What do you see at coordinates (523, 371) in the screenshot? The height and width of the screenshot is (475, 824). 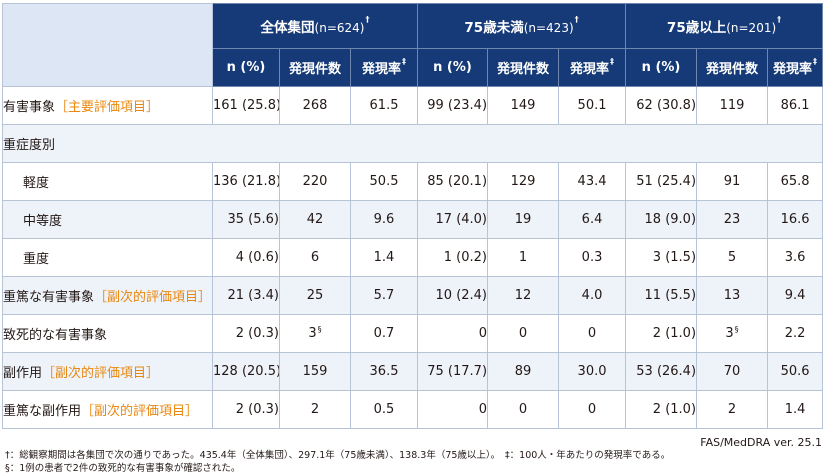 I see `cell-count-value: 89` at bounding box center [523, 371].